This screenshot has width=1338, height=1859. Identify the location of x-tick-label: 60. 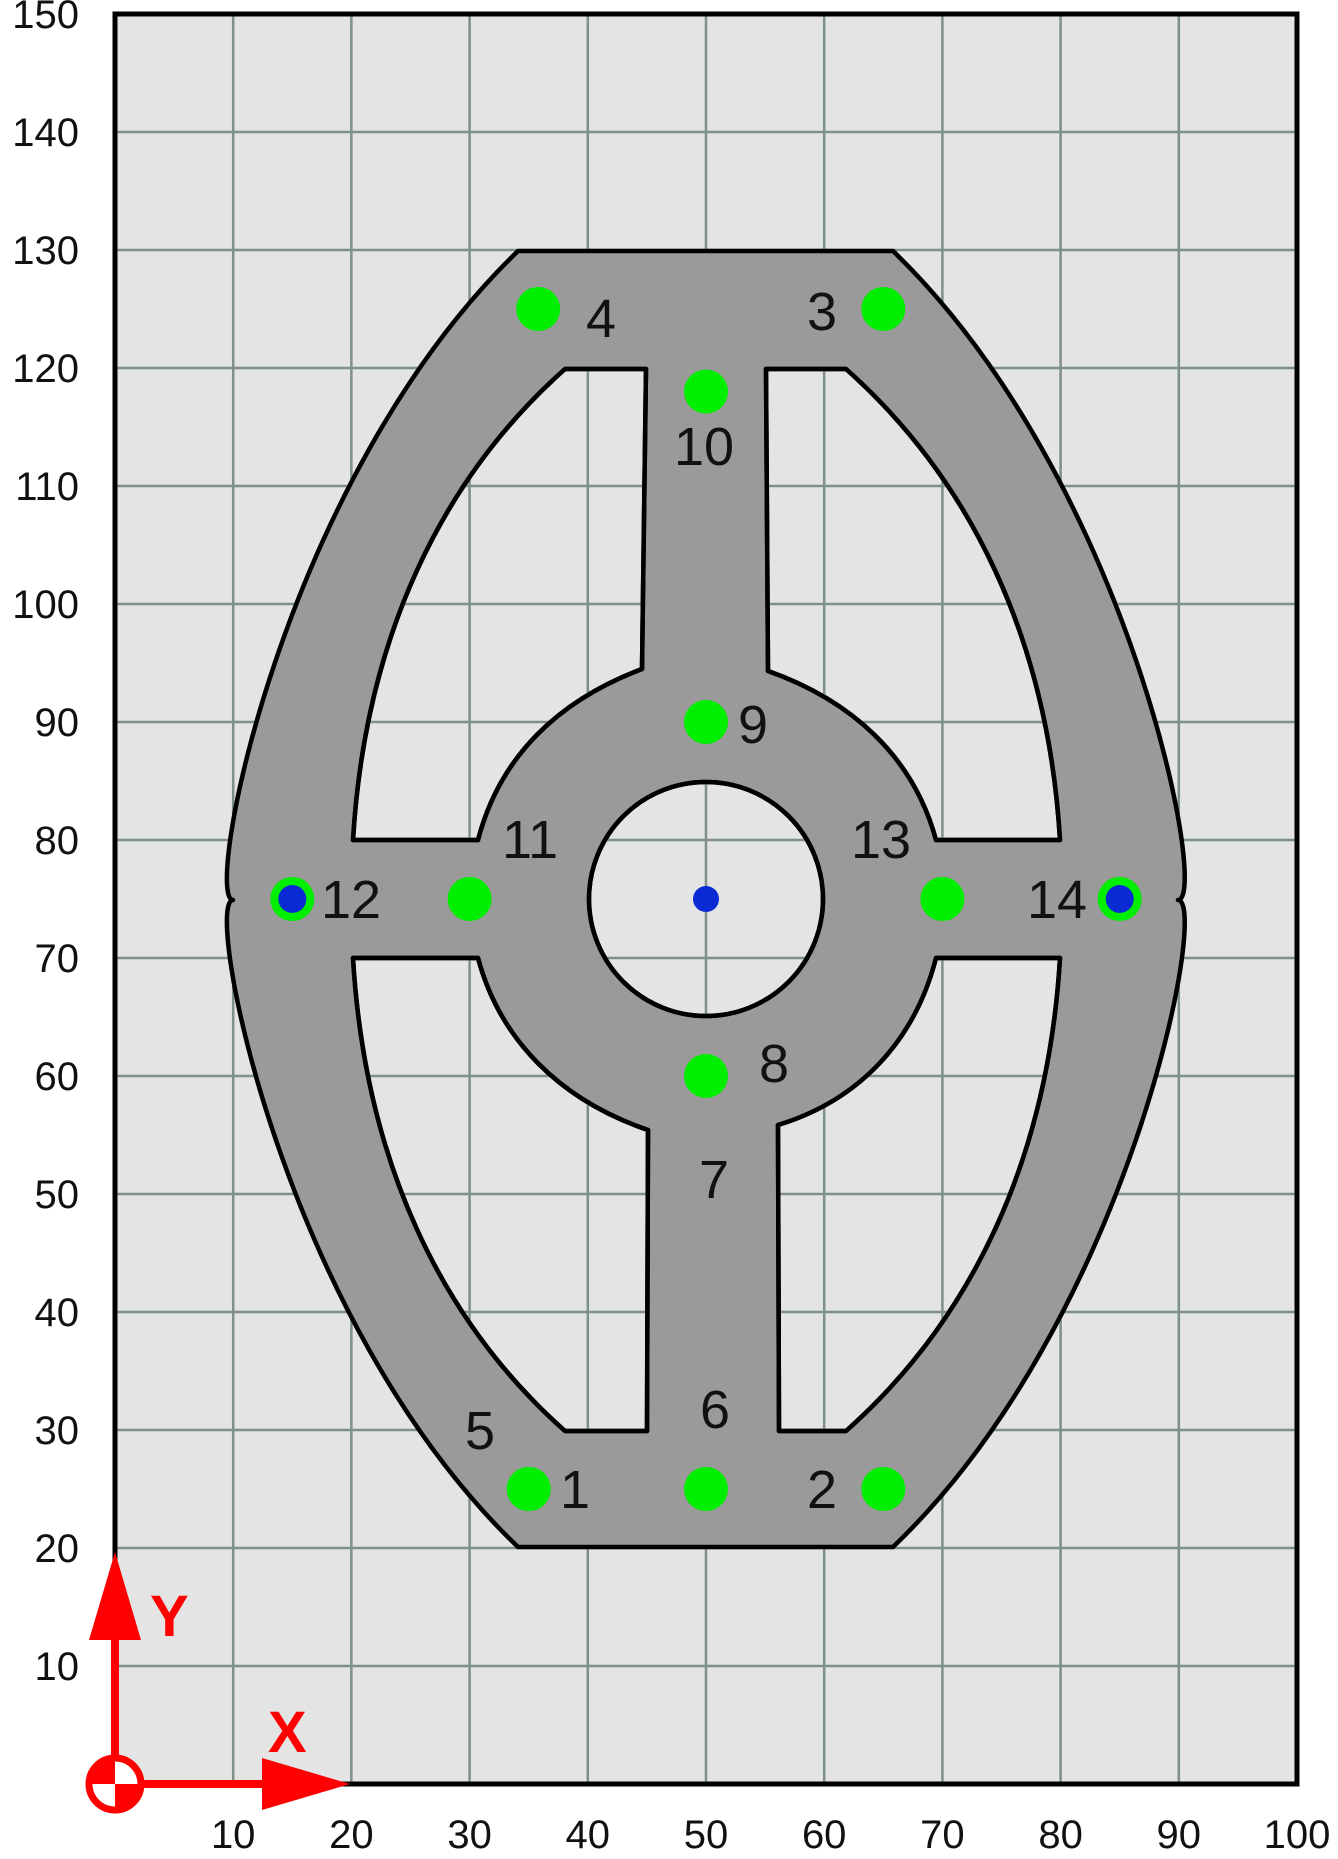
(824, 1835).